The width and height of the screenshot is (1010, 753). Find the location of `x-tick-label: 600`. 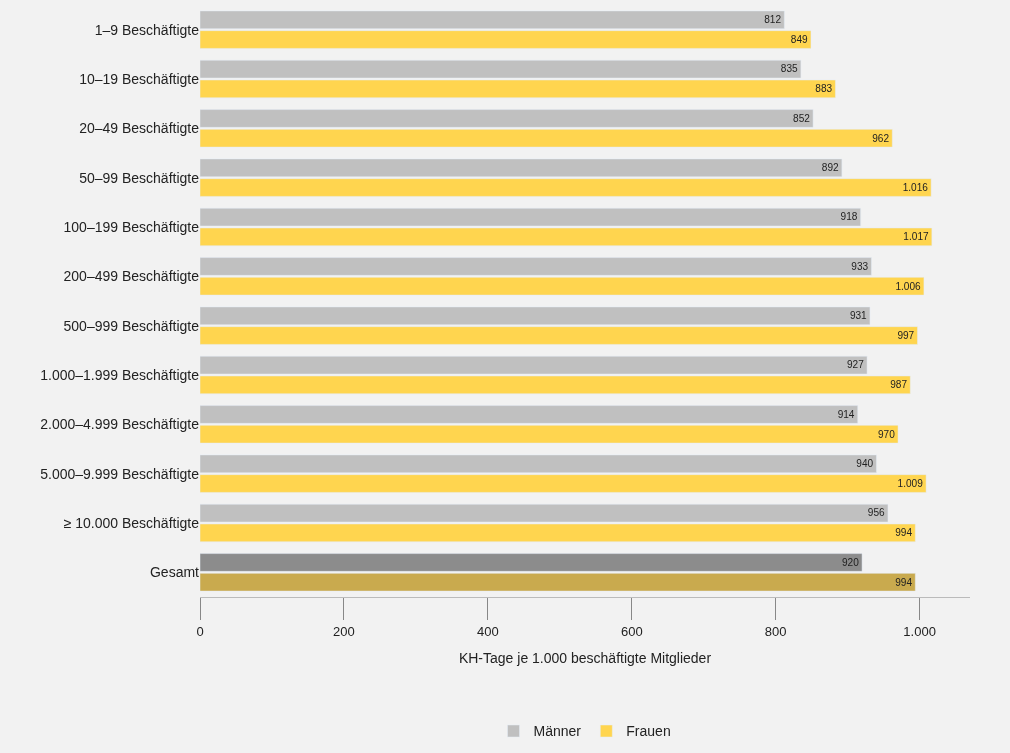

x-tick-label: 600 is located at coordinates (631, 631).